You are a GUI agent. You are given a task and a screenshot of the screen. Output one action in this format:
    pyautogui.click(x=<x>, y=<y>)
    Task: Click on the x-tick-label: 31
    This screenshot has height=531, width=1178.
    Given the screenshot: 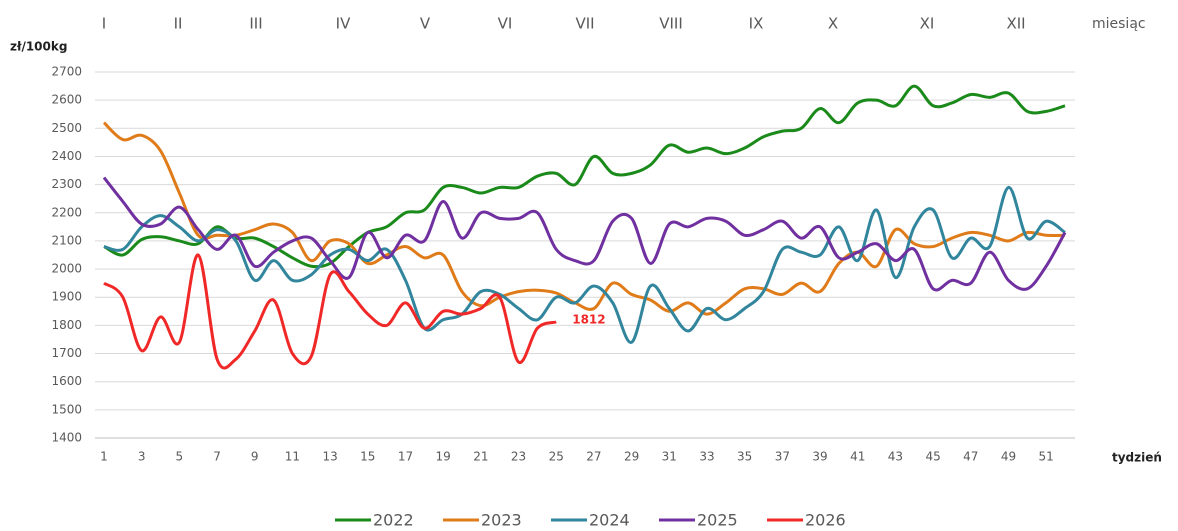 What is the action you would take?
    pyautogui.click(x=669, y=457)
    